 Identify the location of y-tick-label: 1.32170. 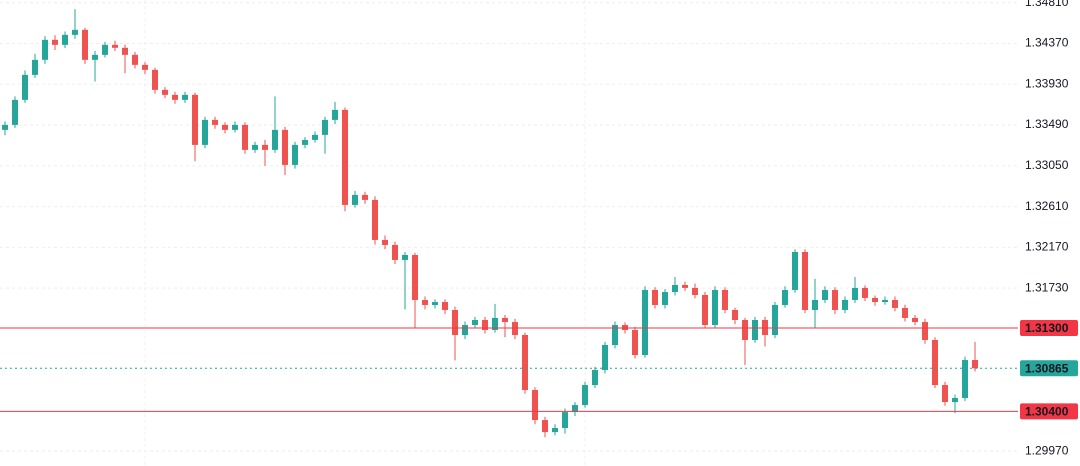
(1047, 247).